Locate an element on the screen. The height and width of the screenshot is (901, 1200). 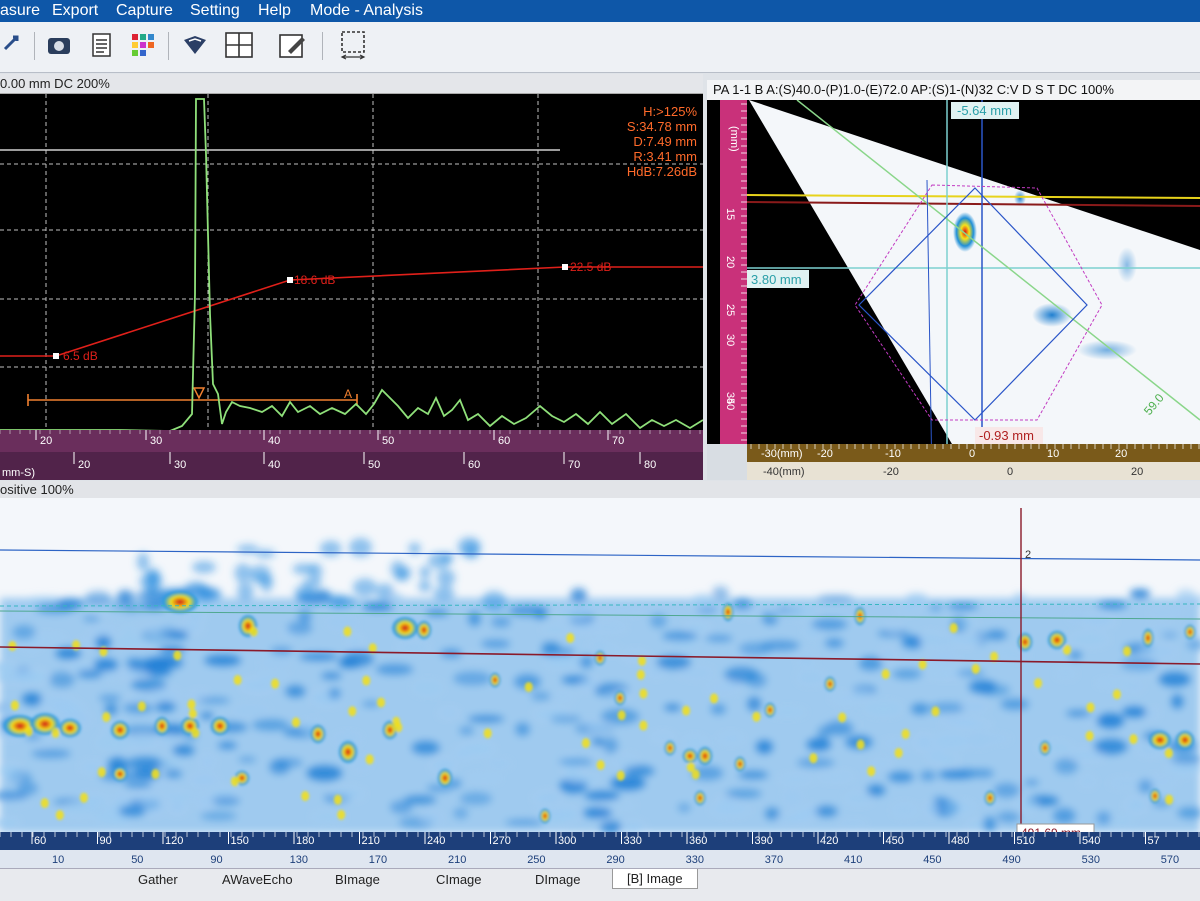
menu-export: Export is located at coordinates (75, 10).